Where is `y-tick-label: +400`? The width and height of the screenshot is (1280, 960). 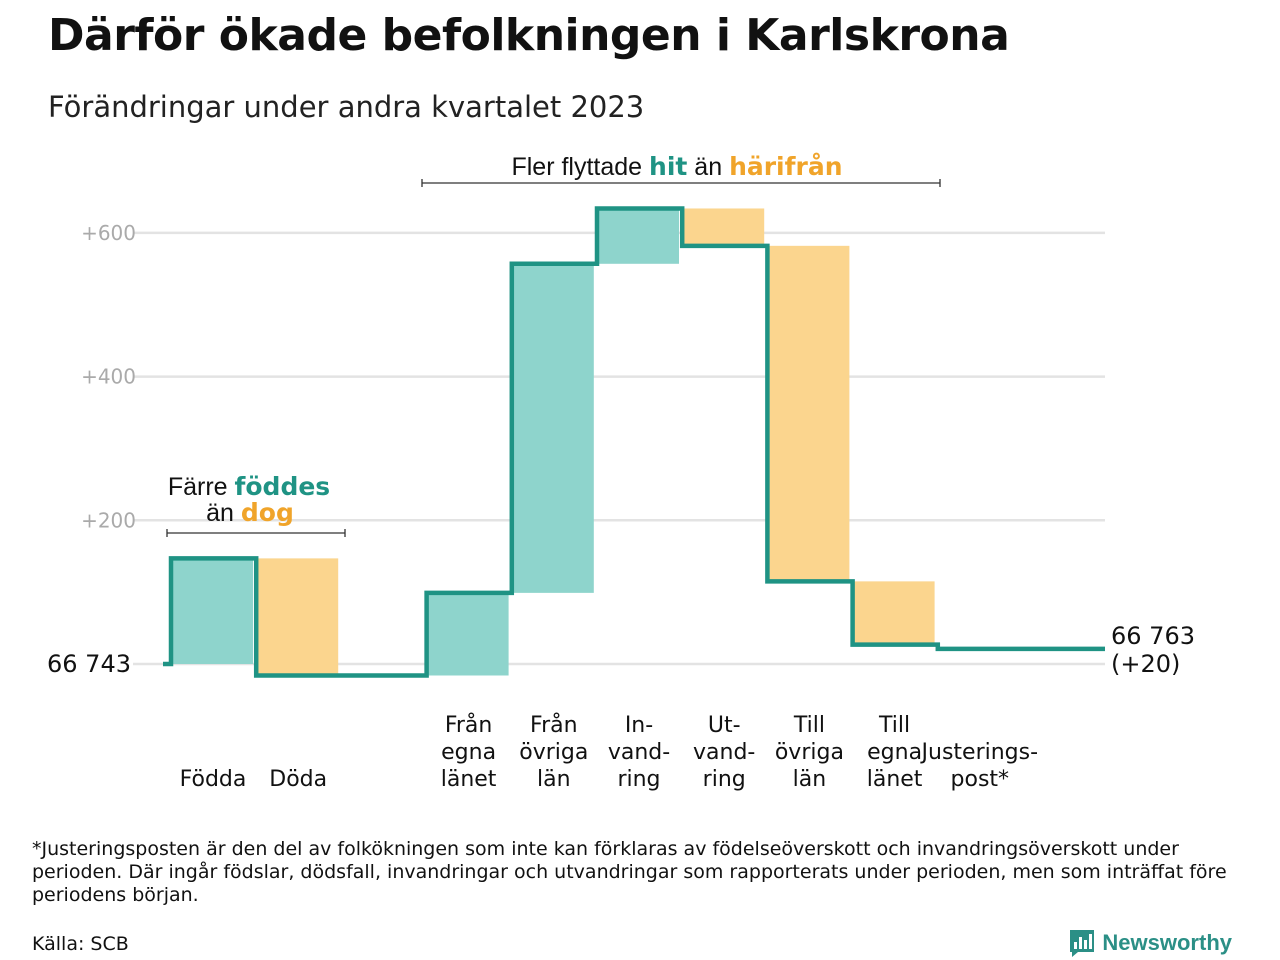
y-tick-label: +400 is located at coordinates (108, 377).